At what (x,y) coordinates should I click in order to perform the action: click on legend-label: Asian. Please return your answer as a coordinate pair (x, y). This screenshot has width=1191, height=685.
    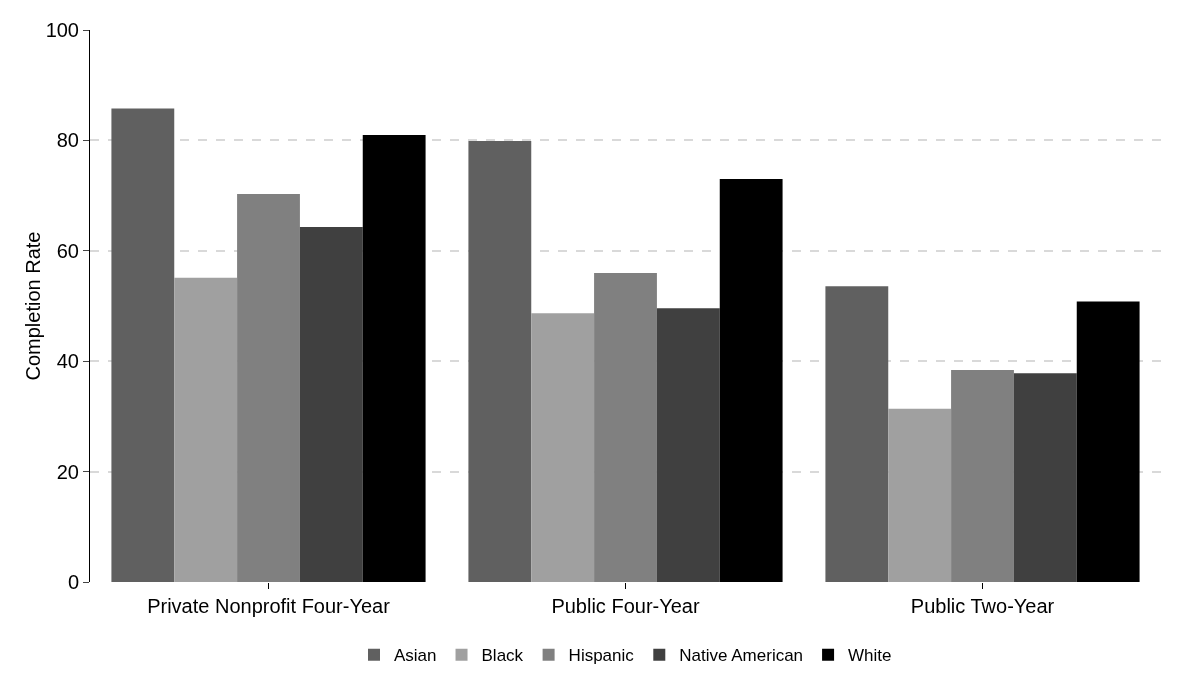
    Looking at the image, I should click on (415, 656).